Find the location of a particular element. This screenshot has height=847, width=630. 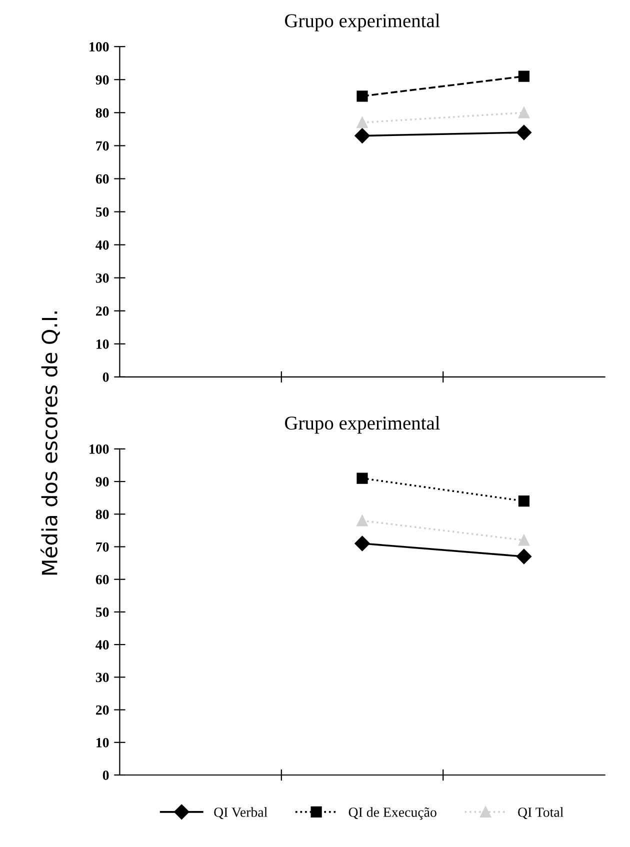

legend-label: QI Total is located at coordinates (541, 813).